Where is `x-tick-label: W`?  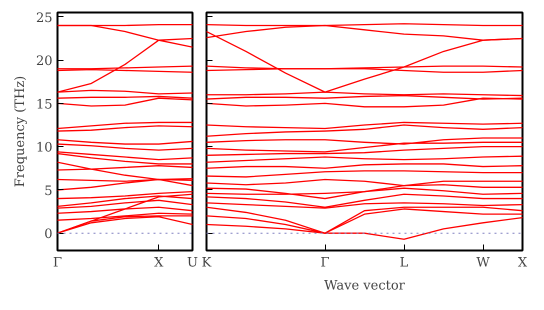
x-tick-label: W is located at coordinates (483, 263).